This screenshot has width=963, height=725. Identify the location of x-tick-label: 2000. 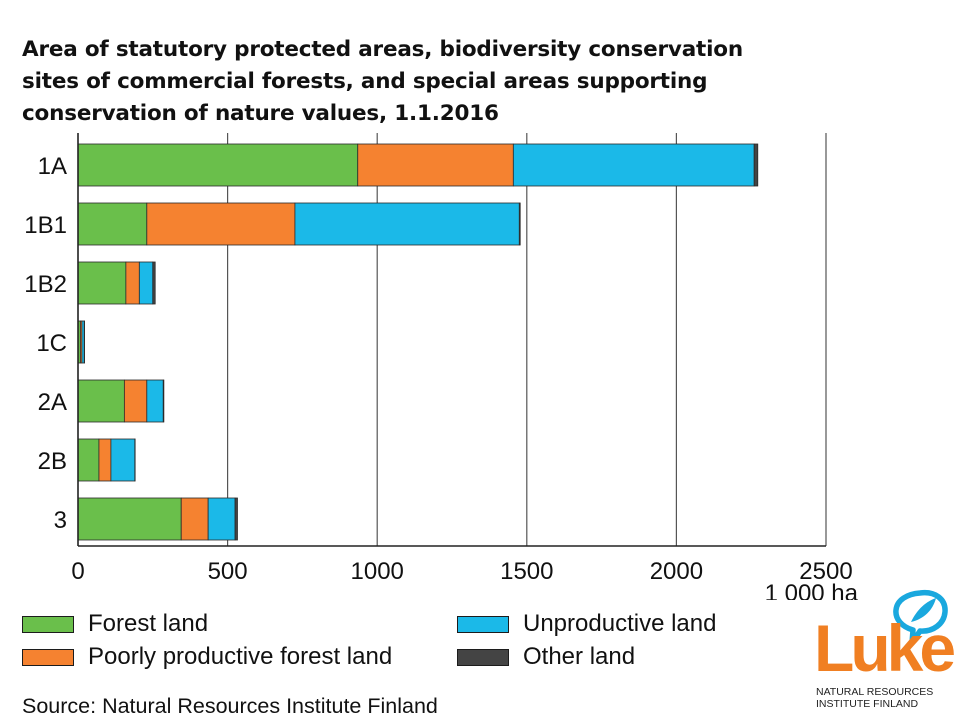
(676, 571).